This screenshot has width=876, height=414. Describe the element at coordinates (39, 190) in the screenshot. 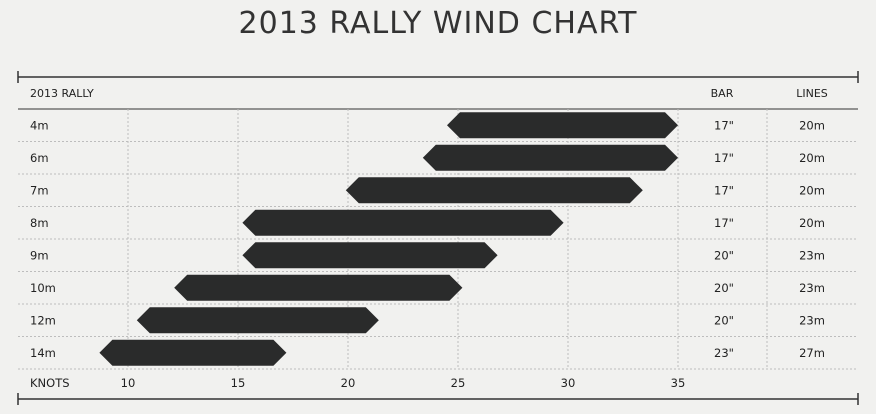

I see `row-size-label: 7m` at that location.